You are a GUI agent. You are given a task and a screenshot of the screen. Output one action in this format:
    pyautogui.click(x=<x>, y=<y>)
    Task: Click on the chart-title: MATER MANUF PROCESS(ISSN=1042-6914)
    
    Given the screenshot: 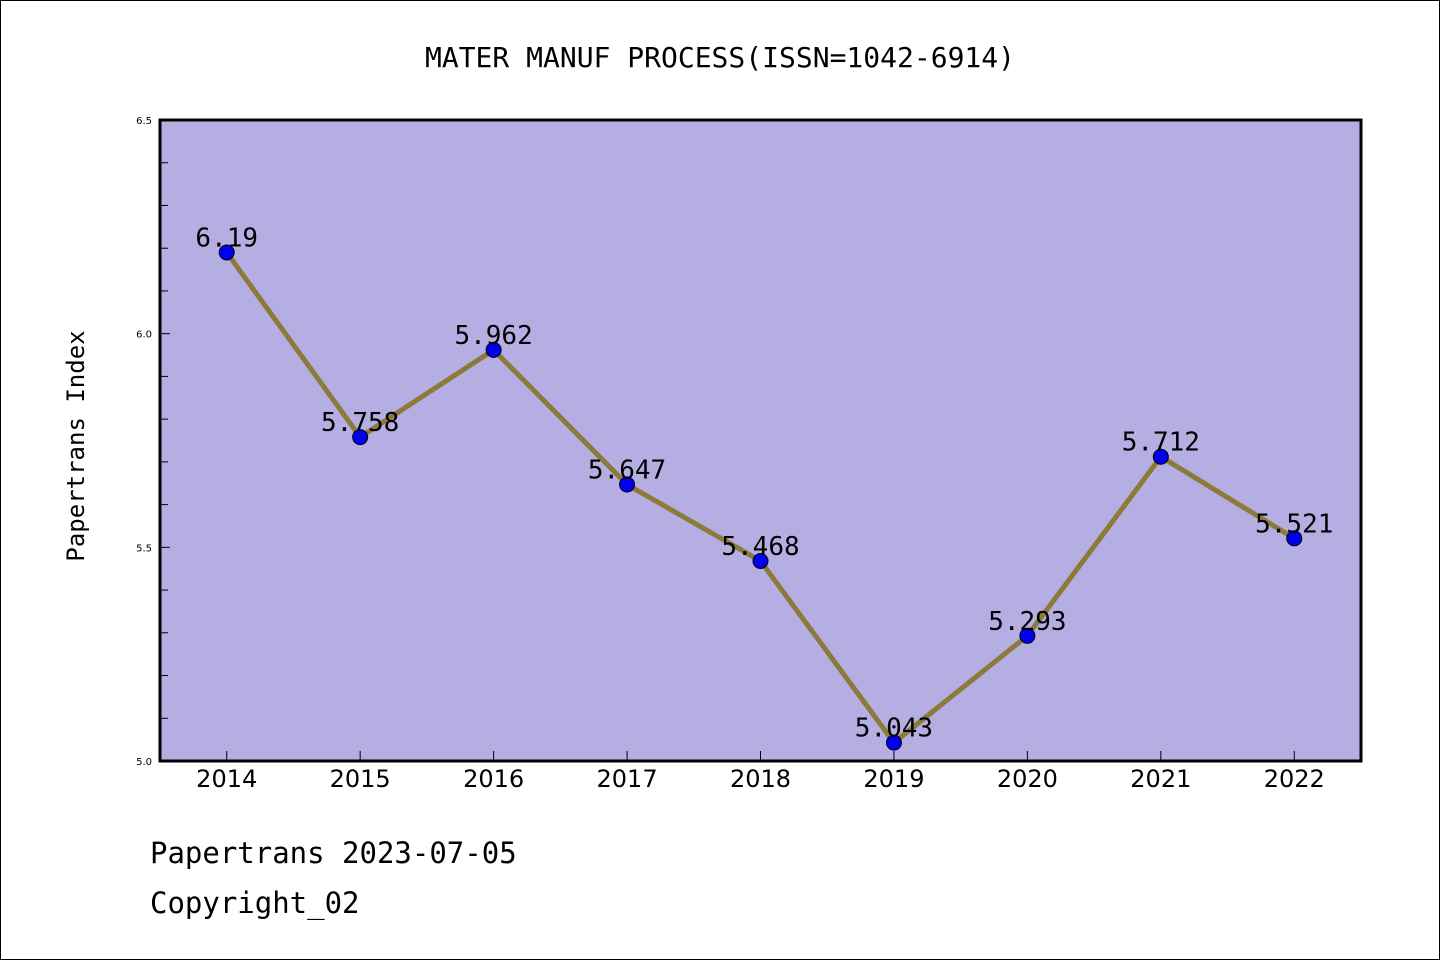 What is the action you would take?
    pyautogui.click(x=720, y=57)
    